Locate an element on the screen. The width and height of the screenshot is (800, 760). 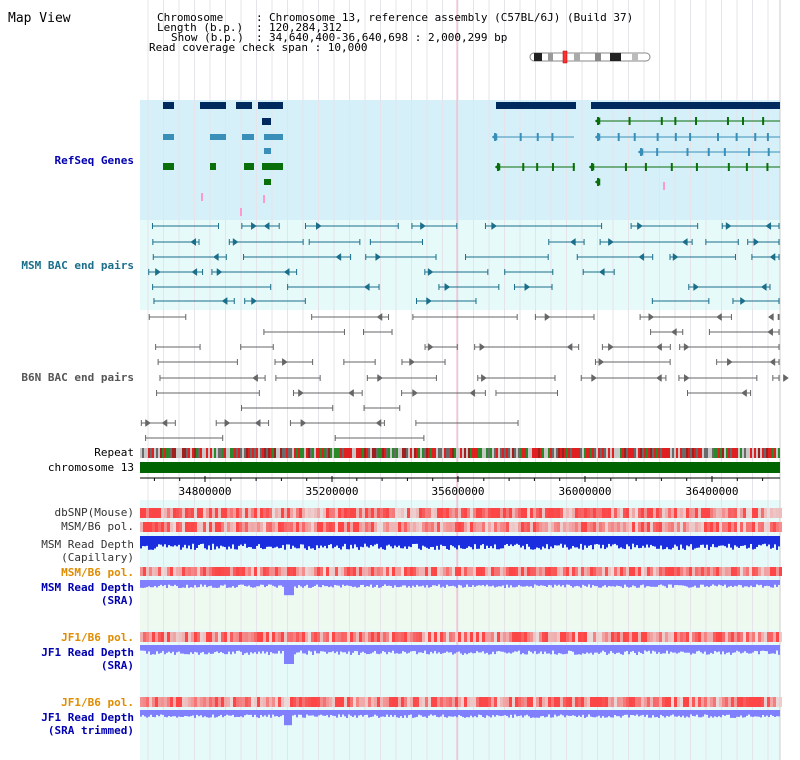
label-jf1-depth-trimmed: JF1 Read Depth is located at coordinates (87, 717).